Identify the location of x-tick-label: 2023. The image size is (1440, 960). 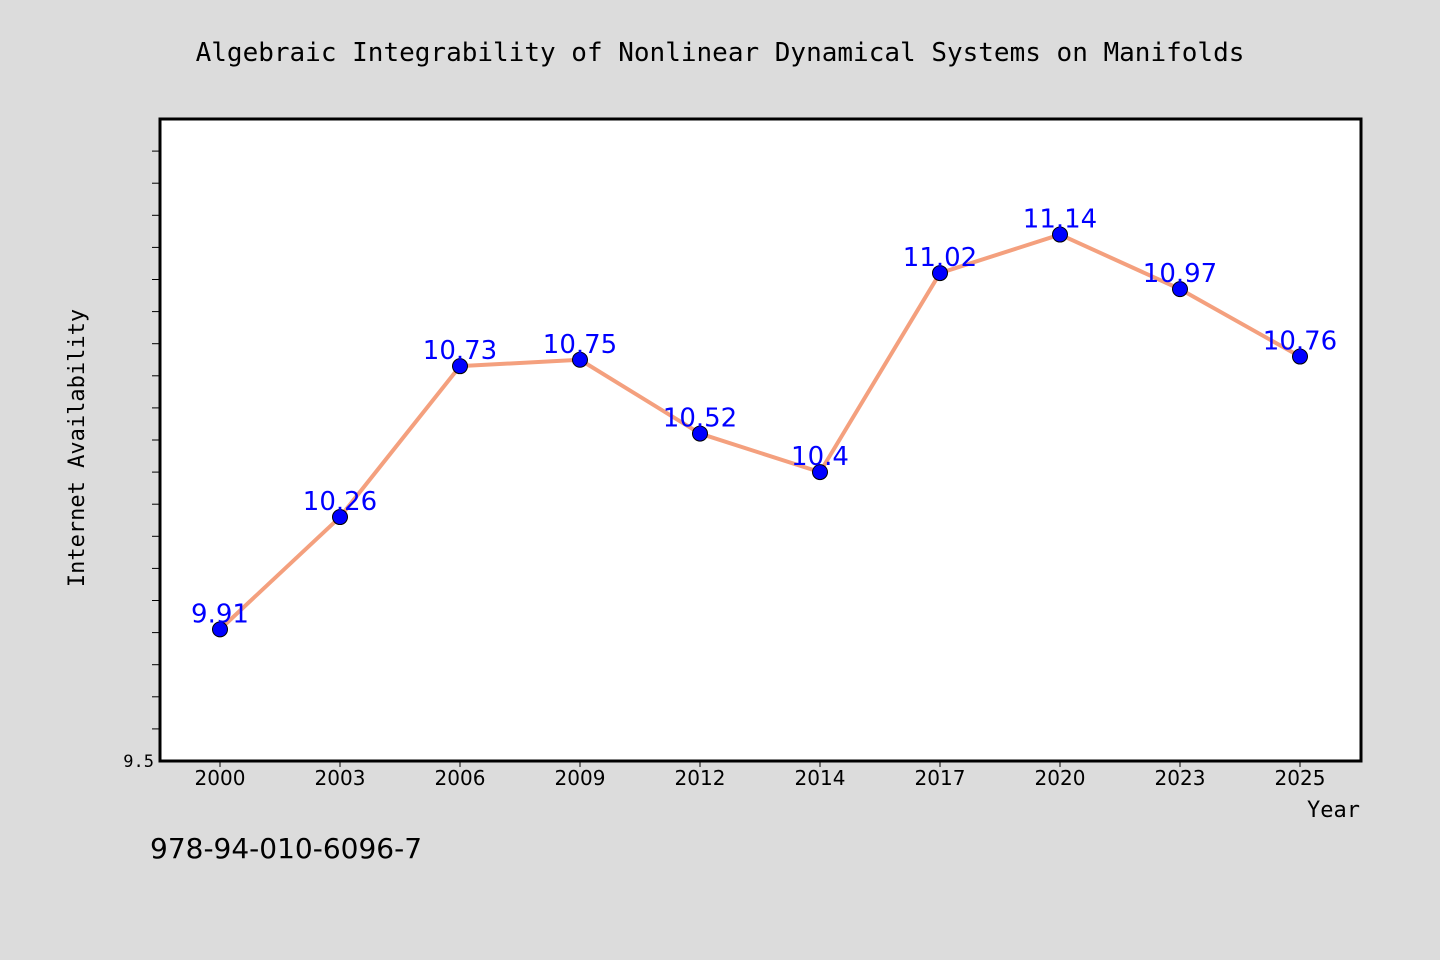
(1180, 778).